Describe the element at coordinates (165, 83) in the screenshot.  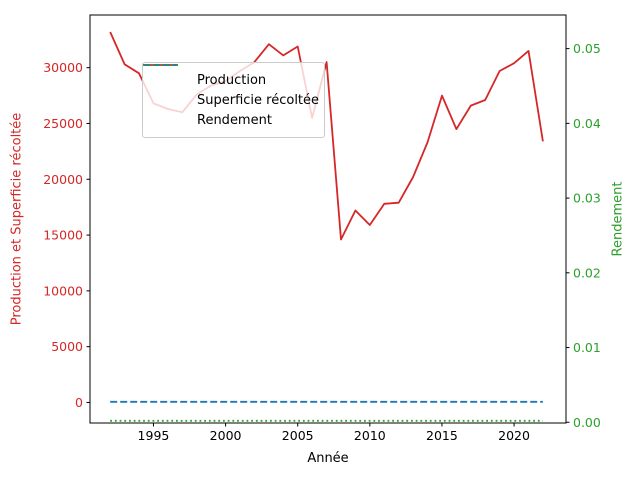
I see `legend-swatch-dashed-line-icon` at that location.